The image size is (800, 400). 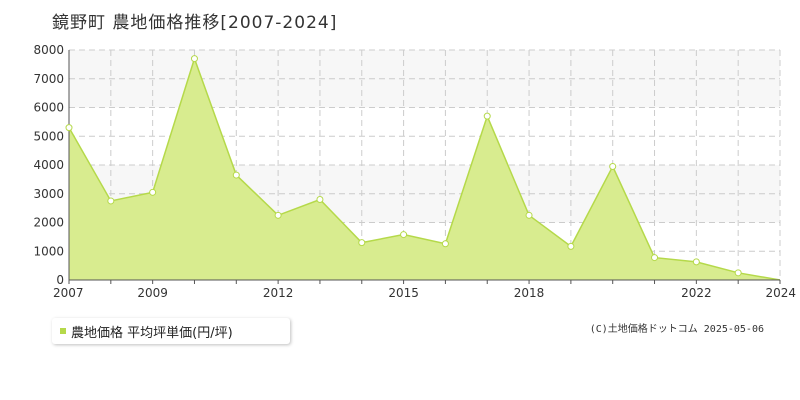 I want to click on y-tick-label: 8000, so click(x=48, y=50).